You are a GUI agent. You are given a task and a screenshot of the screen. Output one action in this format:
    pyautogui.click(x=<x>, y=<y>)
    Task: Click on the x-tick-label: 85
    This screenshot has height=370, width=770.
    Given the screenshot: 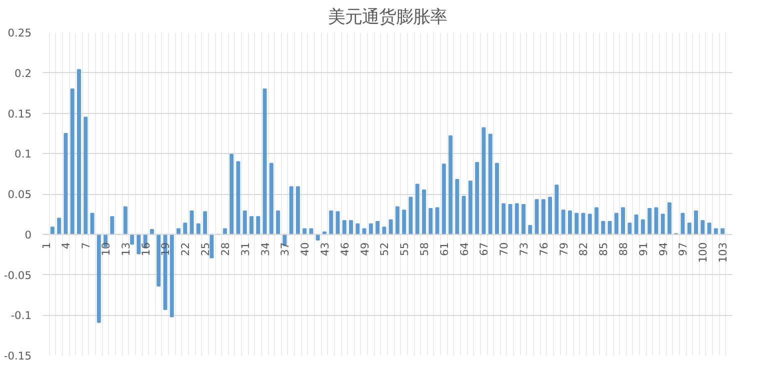 What is the action you would take?
    pyautogui.click(x=603, y=249)
    